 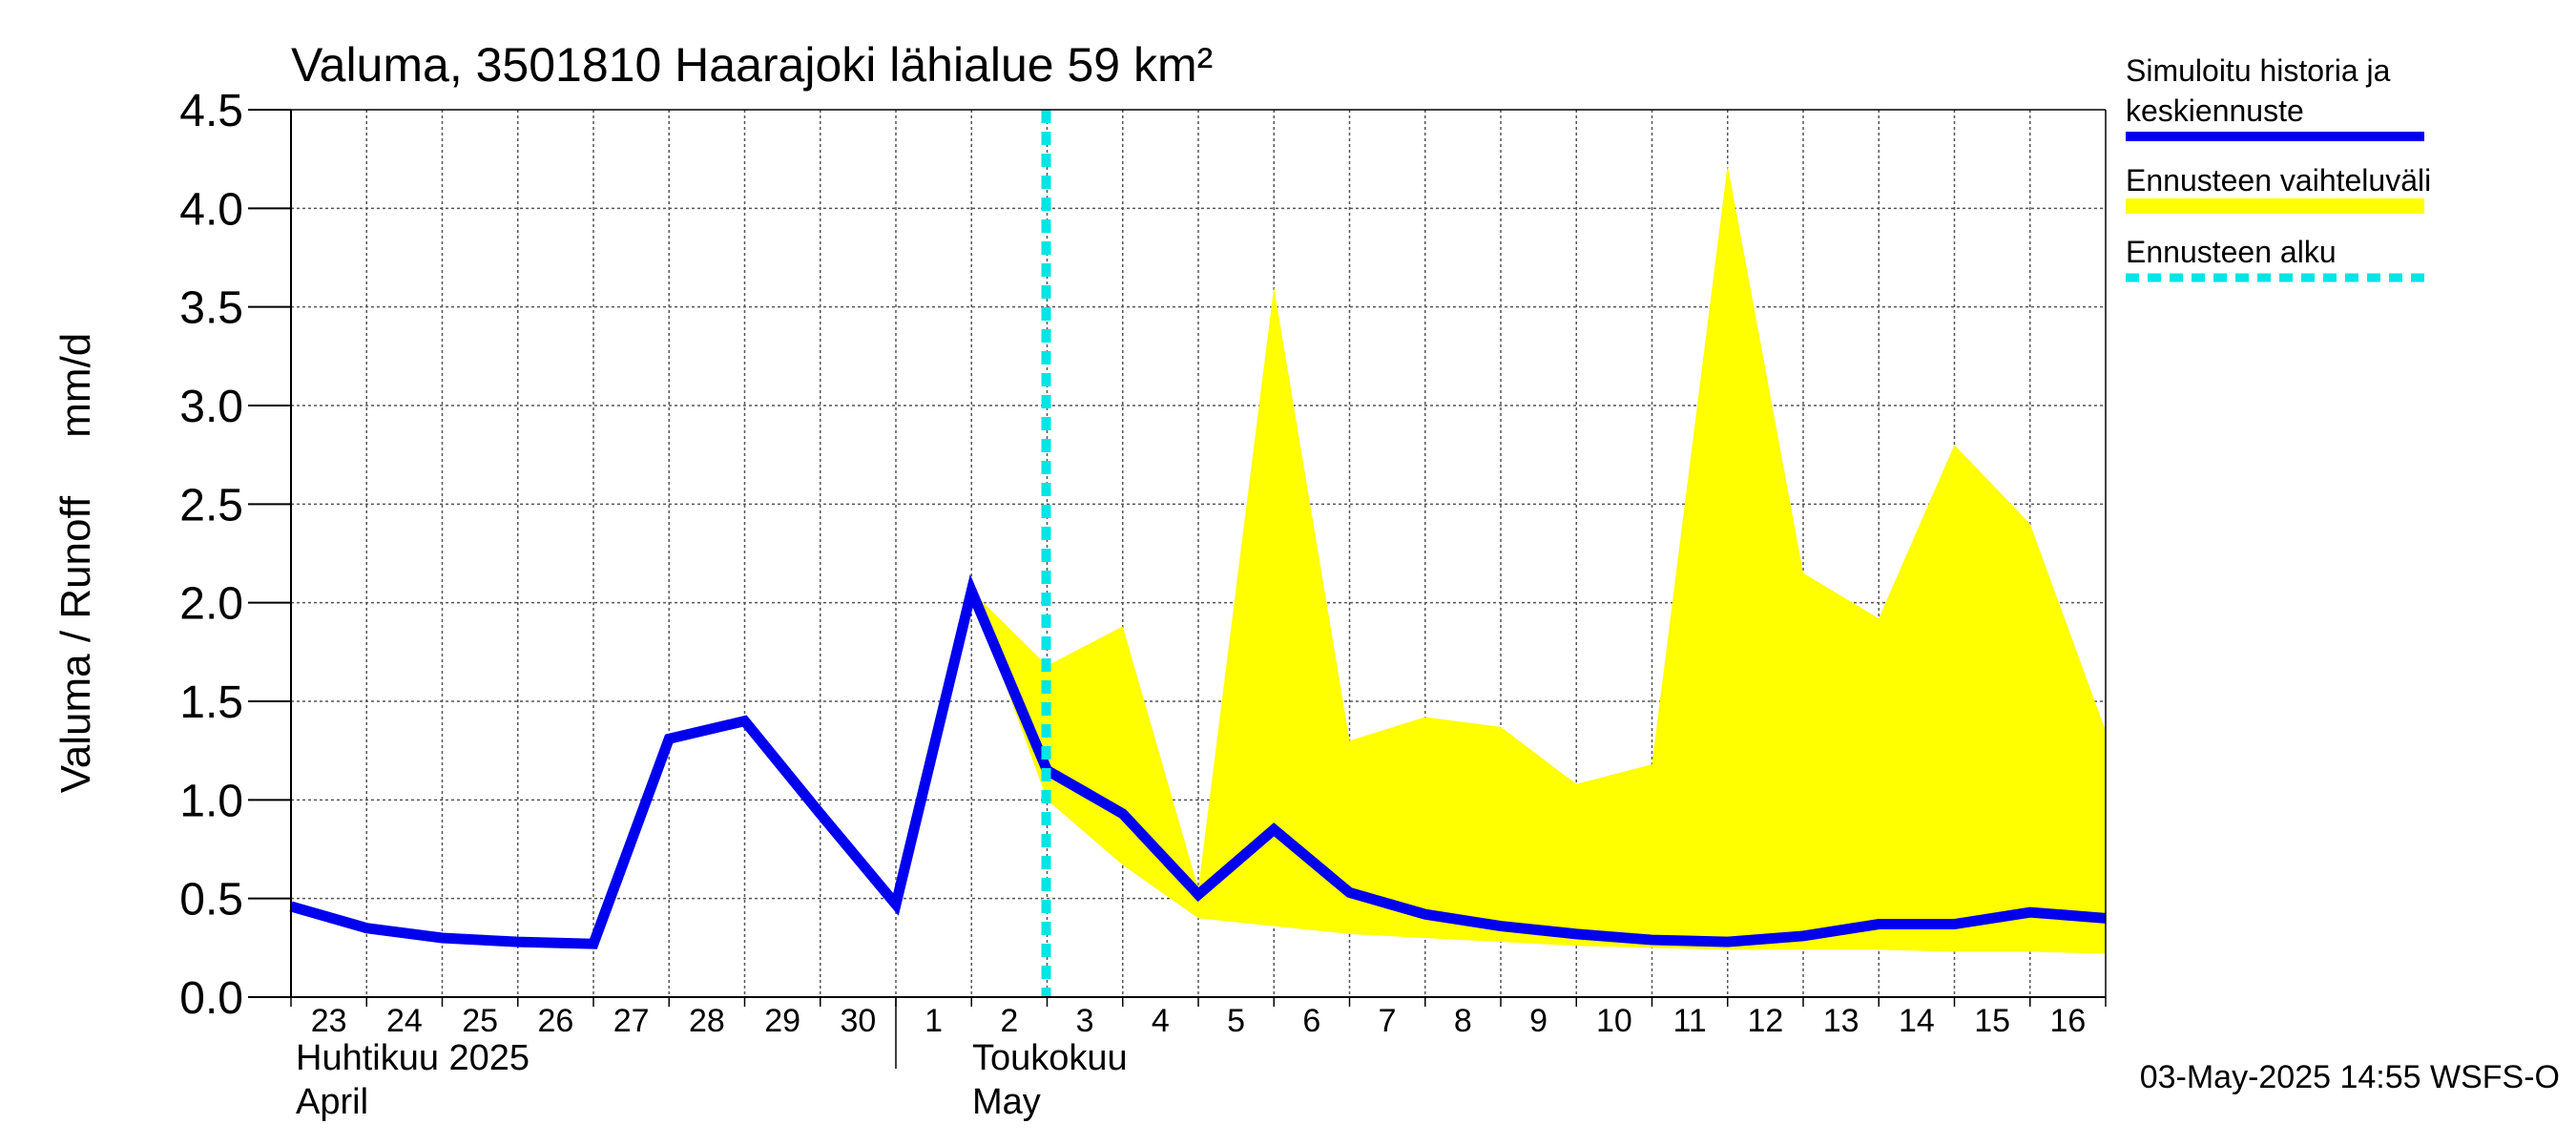 I want to click on x-tick-label: 15, so click(x=1992, y=1021).